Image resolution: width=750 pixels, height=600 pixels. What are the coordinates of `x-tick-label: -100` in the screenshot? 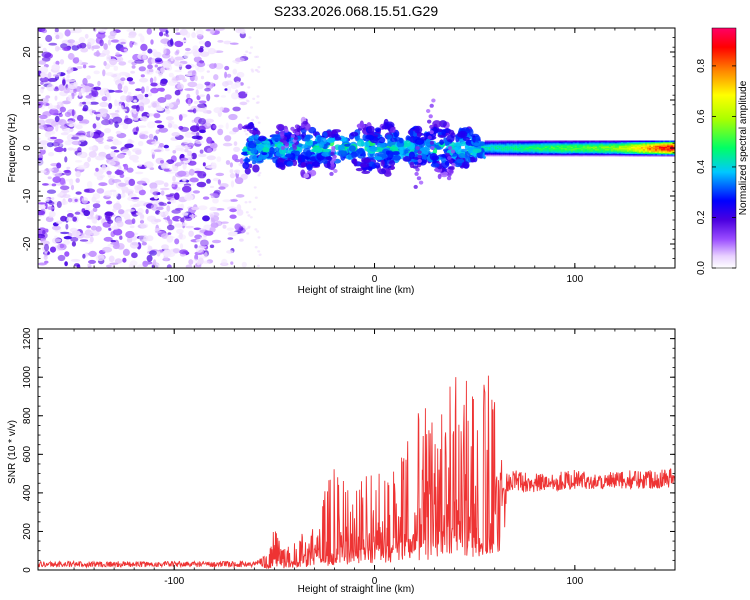 It's located at (174, 581).